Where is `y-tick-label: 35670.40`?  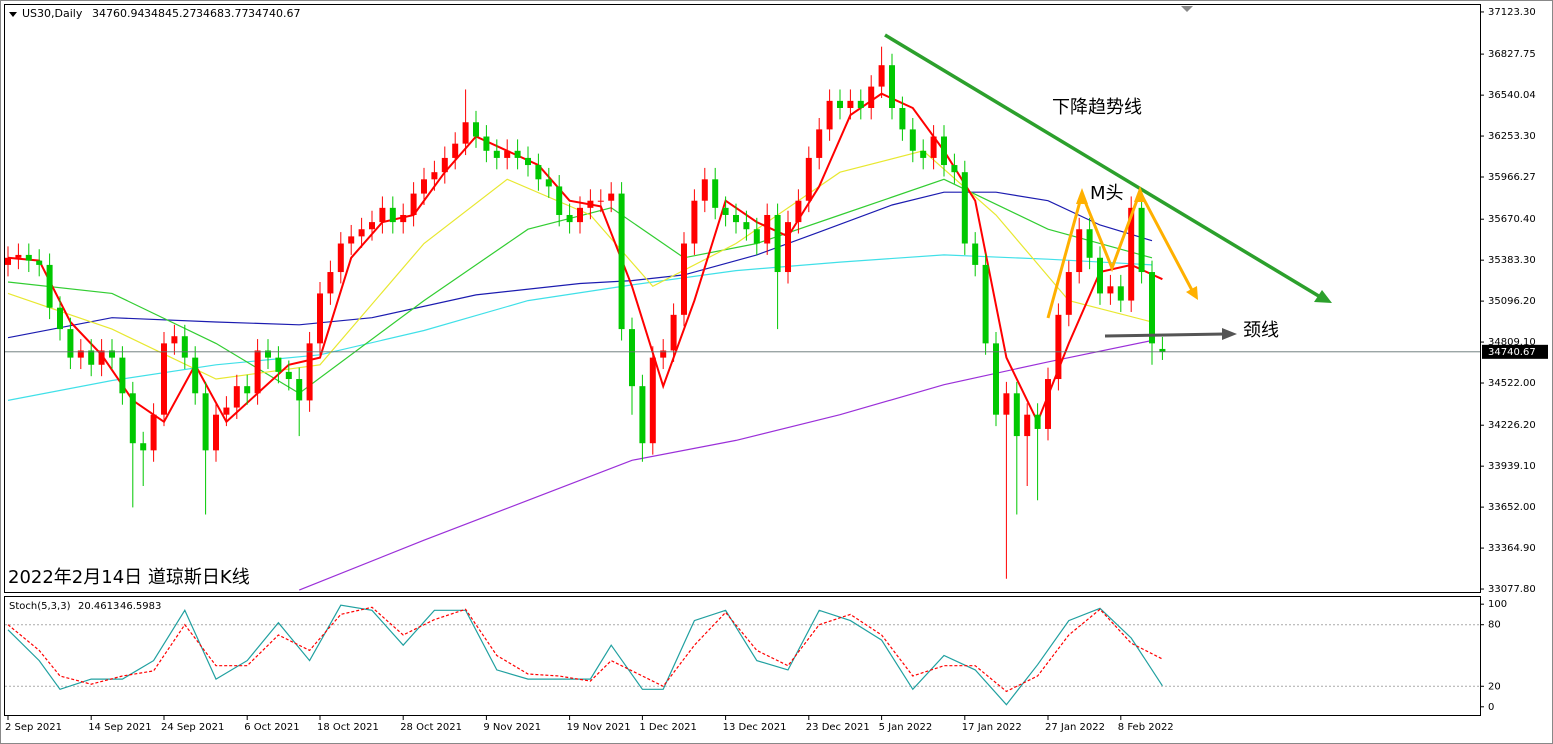 y-tick-label: 35670.40 is located at coordinates (1512, 219).